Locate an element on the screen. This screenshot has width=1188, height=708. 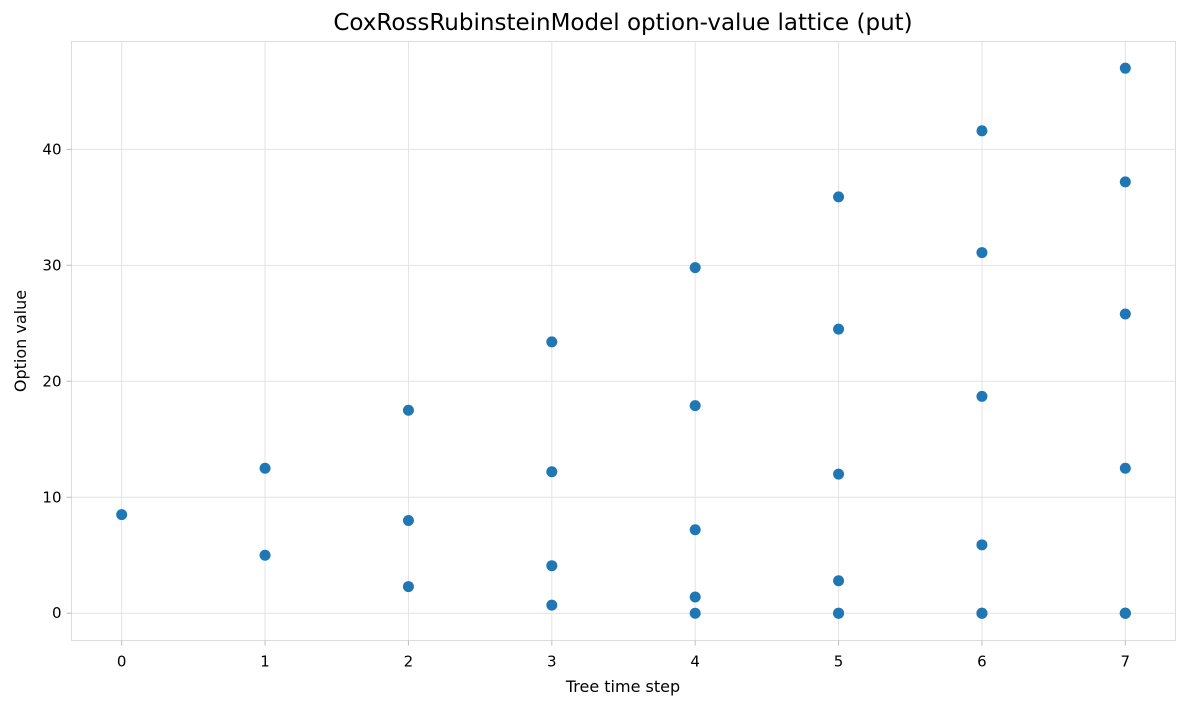
y-tick-label: 10 is located at coordinates (51, 497).